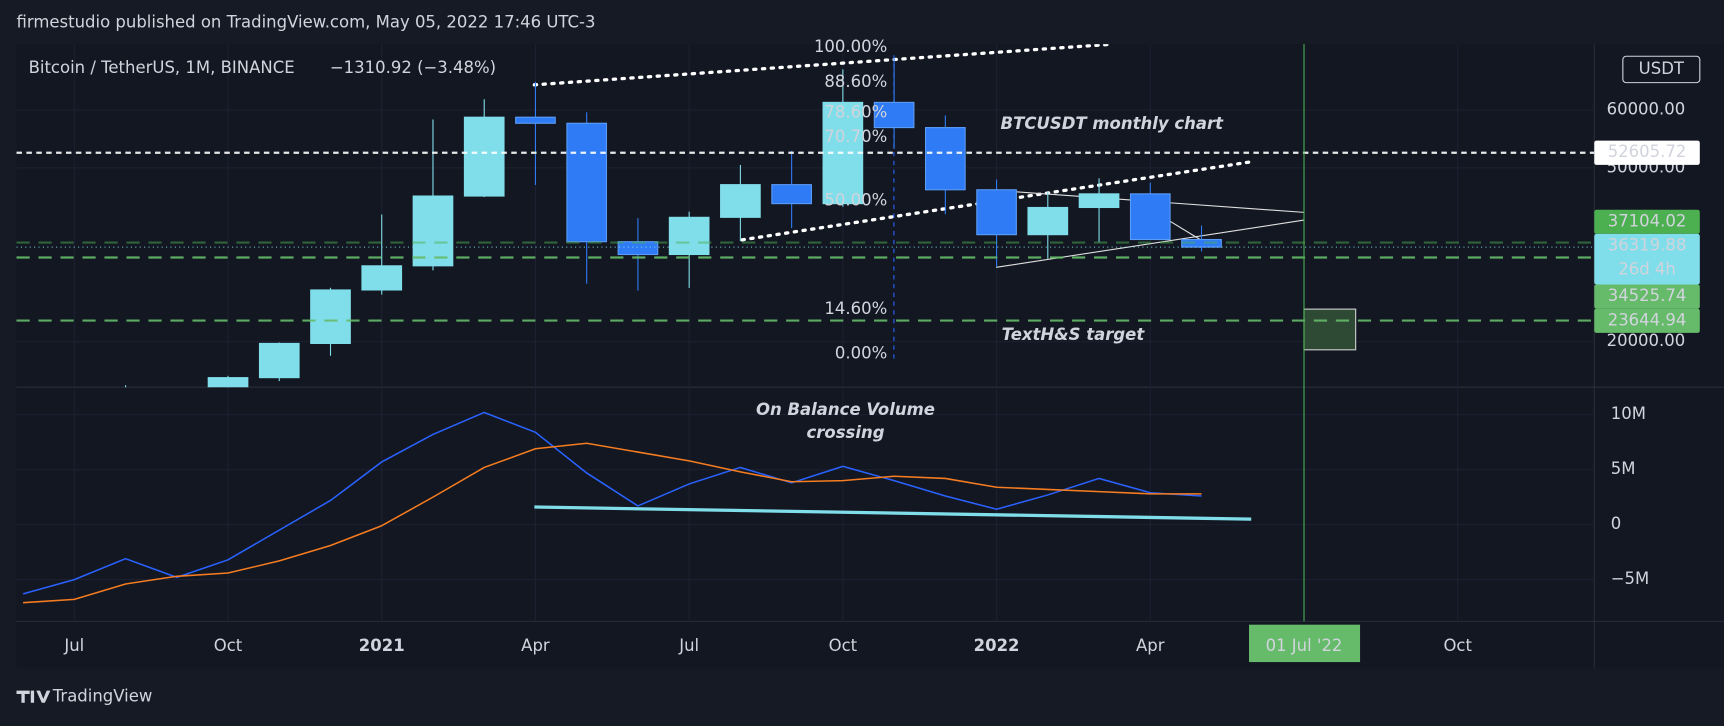 The width and height of the screenshot is (1724, 726). I want to click on x-tick-label: 2021, so click(382, 645).